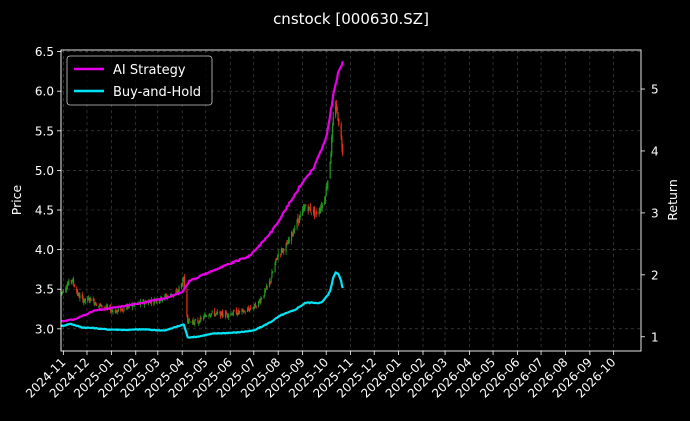 The image size is (690, 421). What do you see at coordinates (44, 290) in the screenshot?
I see `left-tick-label: 3.5` at bounding box center [44, 290].